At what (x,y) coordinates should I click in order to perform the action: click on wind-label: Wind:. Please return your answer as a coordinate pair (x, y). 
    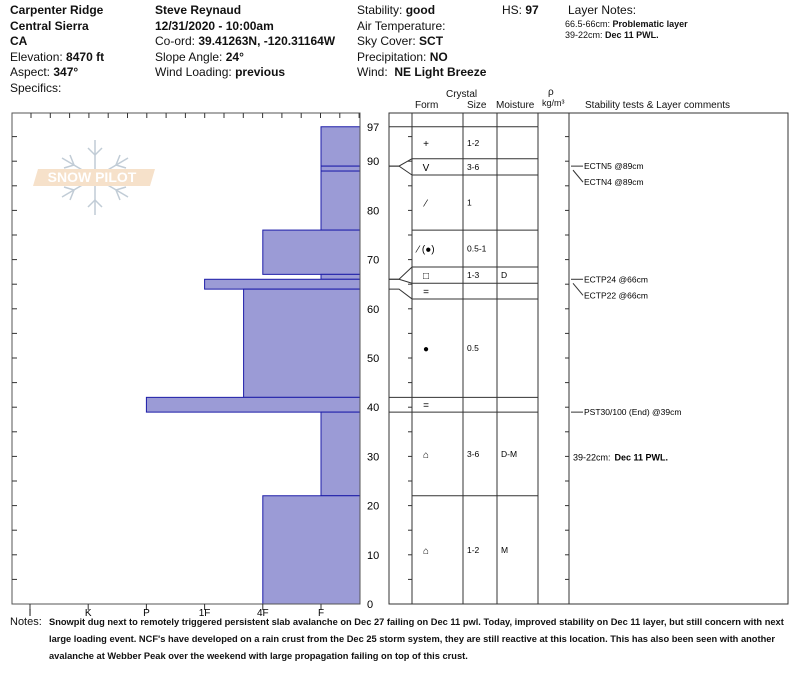
    Looking at the image, I should click on (372, 72).